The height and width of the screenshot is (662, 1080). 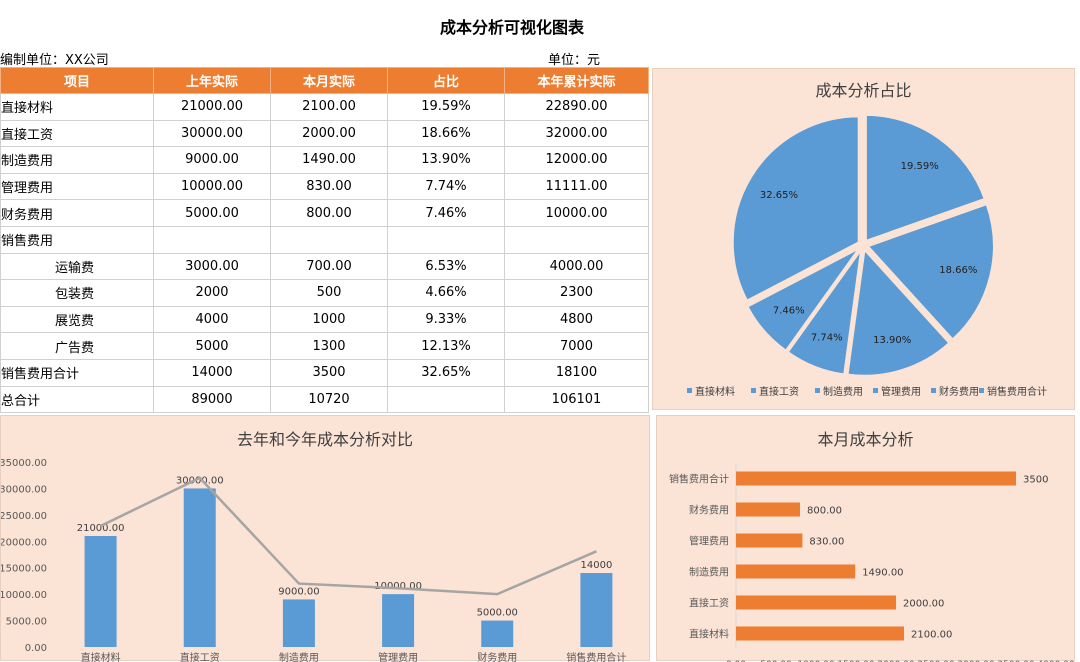 What do you see at coordinates (709, 510) in the screenshot?
I see `y-tick-label: 财务费用` at bounding box center [709, 510].